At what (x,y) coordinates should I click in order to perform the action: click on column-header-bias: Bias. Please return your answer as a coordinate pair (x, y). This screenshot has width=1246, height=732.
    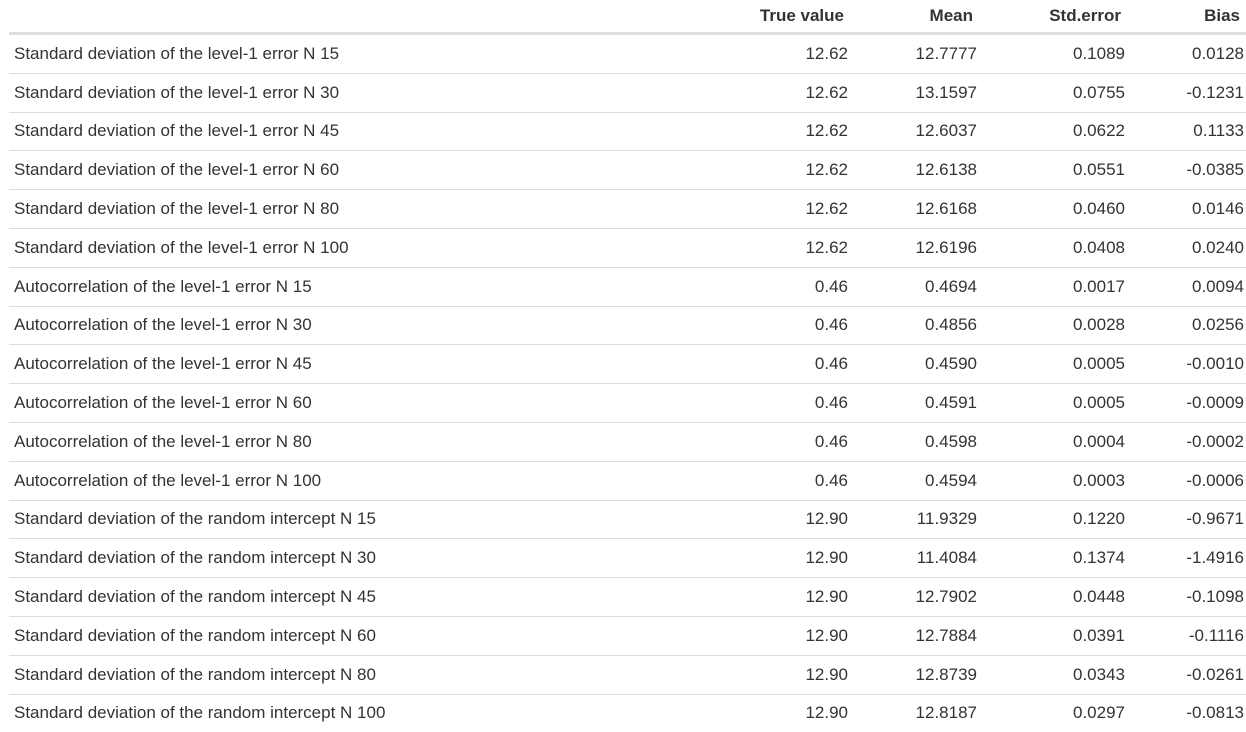
    Looking at the image, I should click on (1186, 17).